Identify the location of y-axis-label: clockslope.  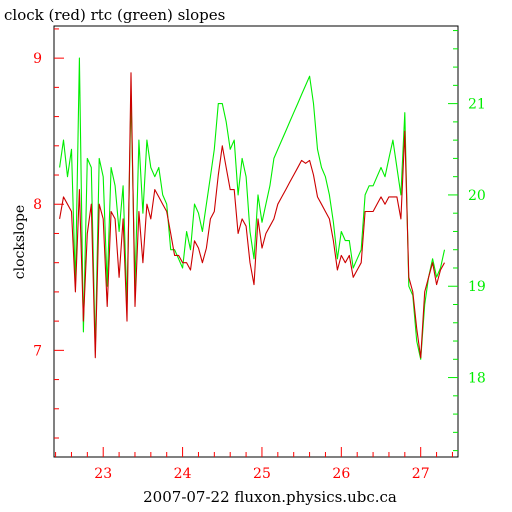
(20, 242).